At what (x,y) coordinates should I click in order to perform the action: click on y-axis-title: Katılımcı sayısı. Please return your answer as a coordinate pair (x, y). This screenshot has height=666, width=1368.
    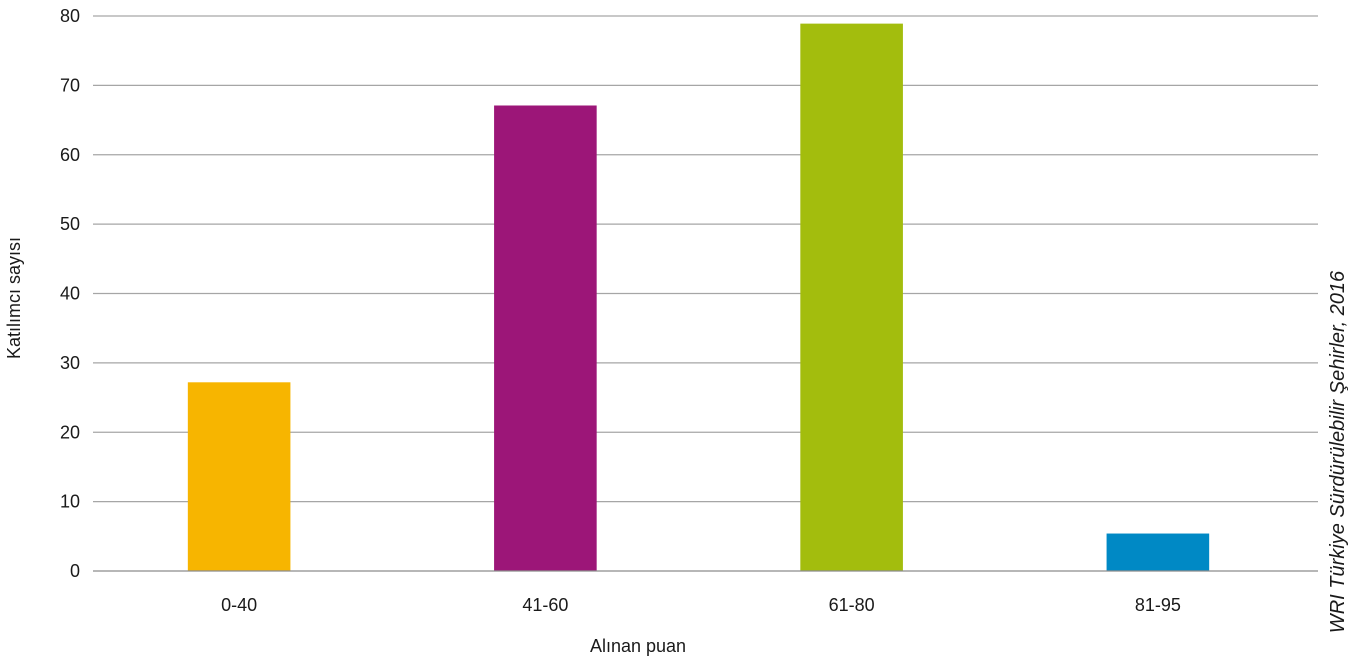
    Looking at the image, I should click on (14, 298).